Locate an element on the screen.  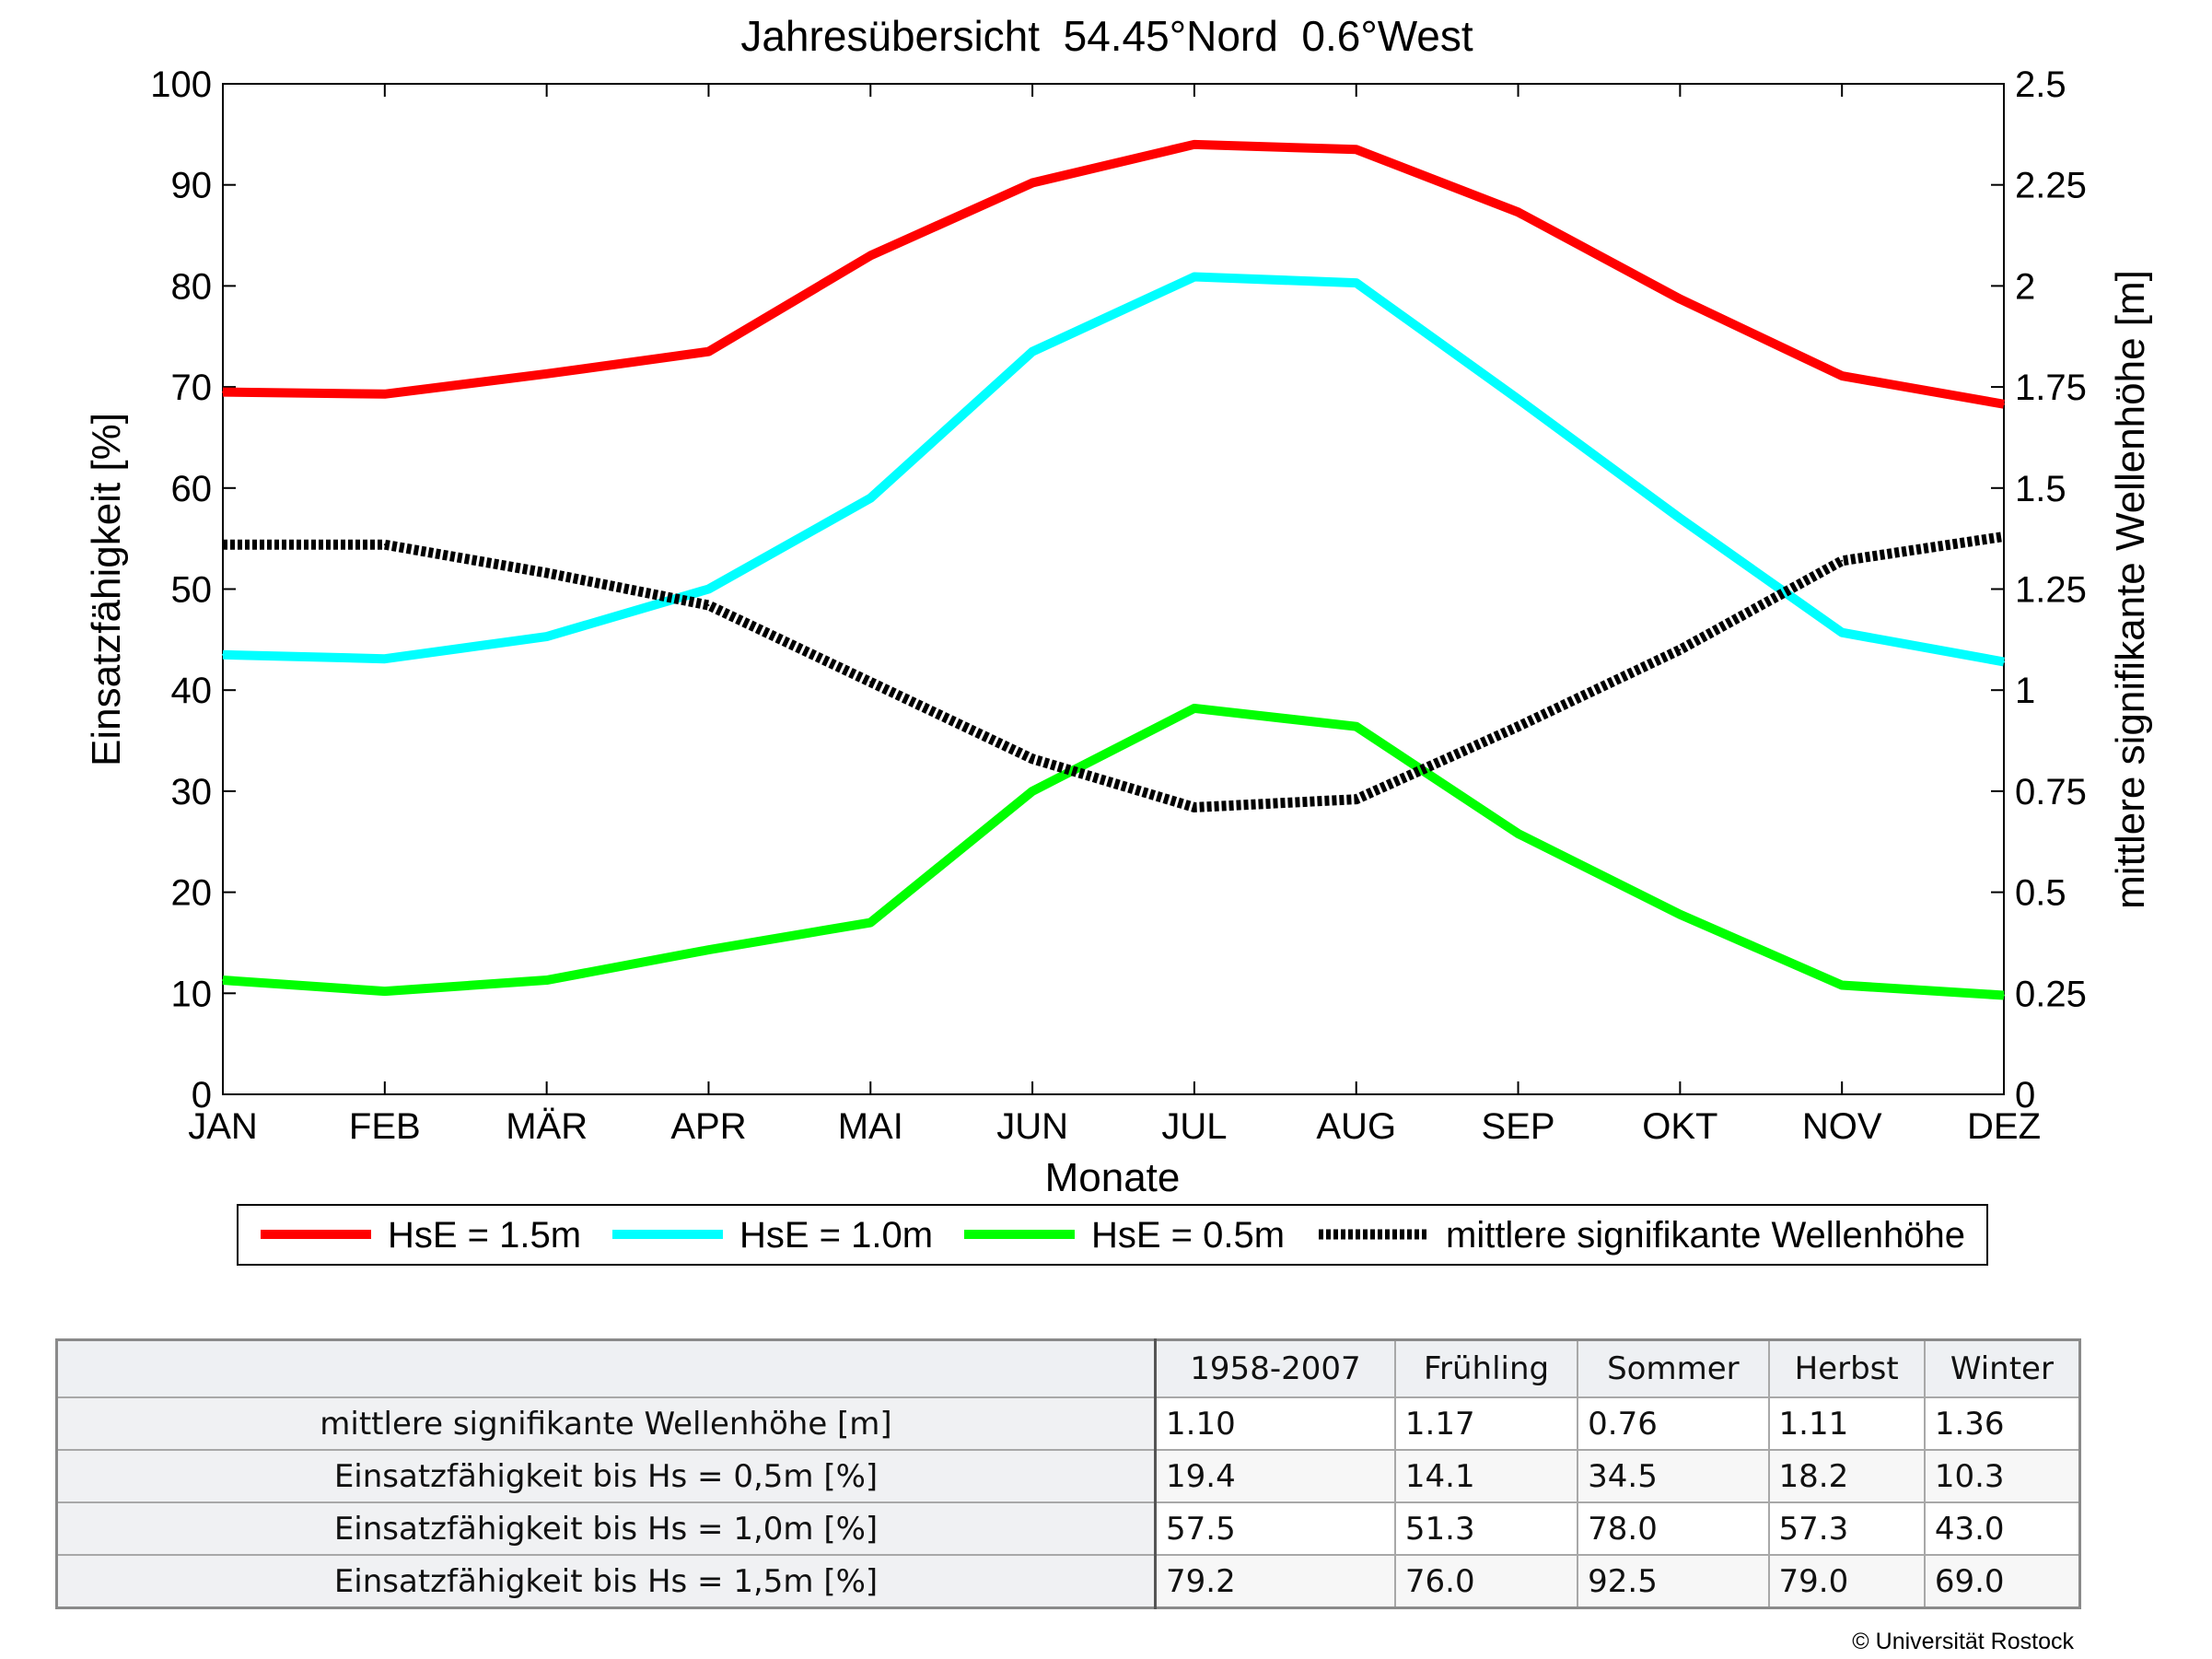
y-tick-label: 90 is located at coordinates (192, 186).